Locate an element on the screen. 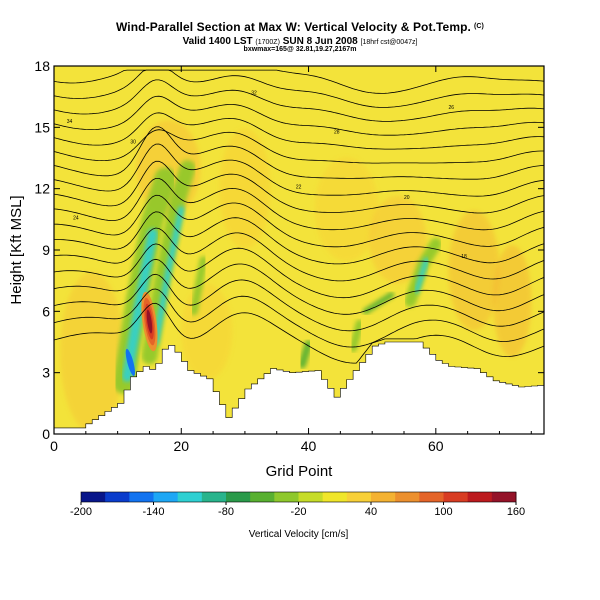 Image resolution: width=600 pixels, height=600 pixels. x-axis-title: Grid Point is located at coordinates (300, 471).